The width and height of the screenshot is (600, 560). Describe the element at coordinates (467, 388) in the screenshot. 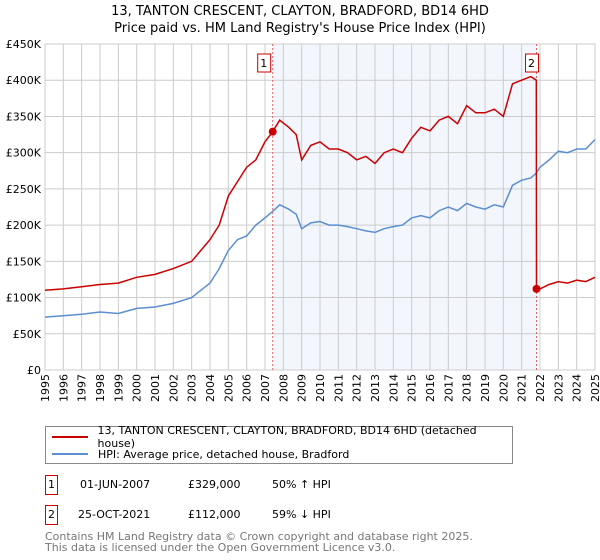

I see `x-tick-label: 2018` at that location.